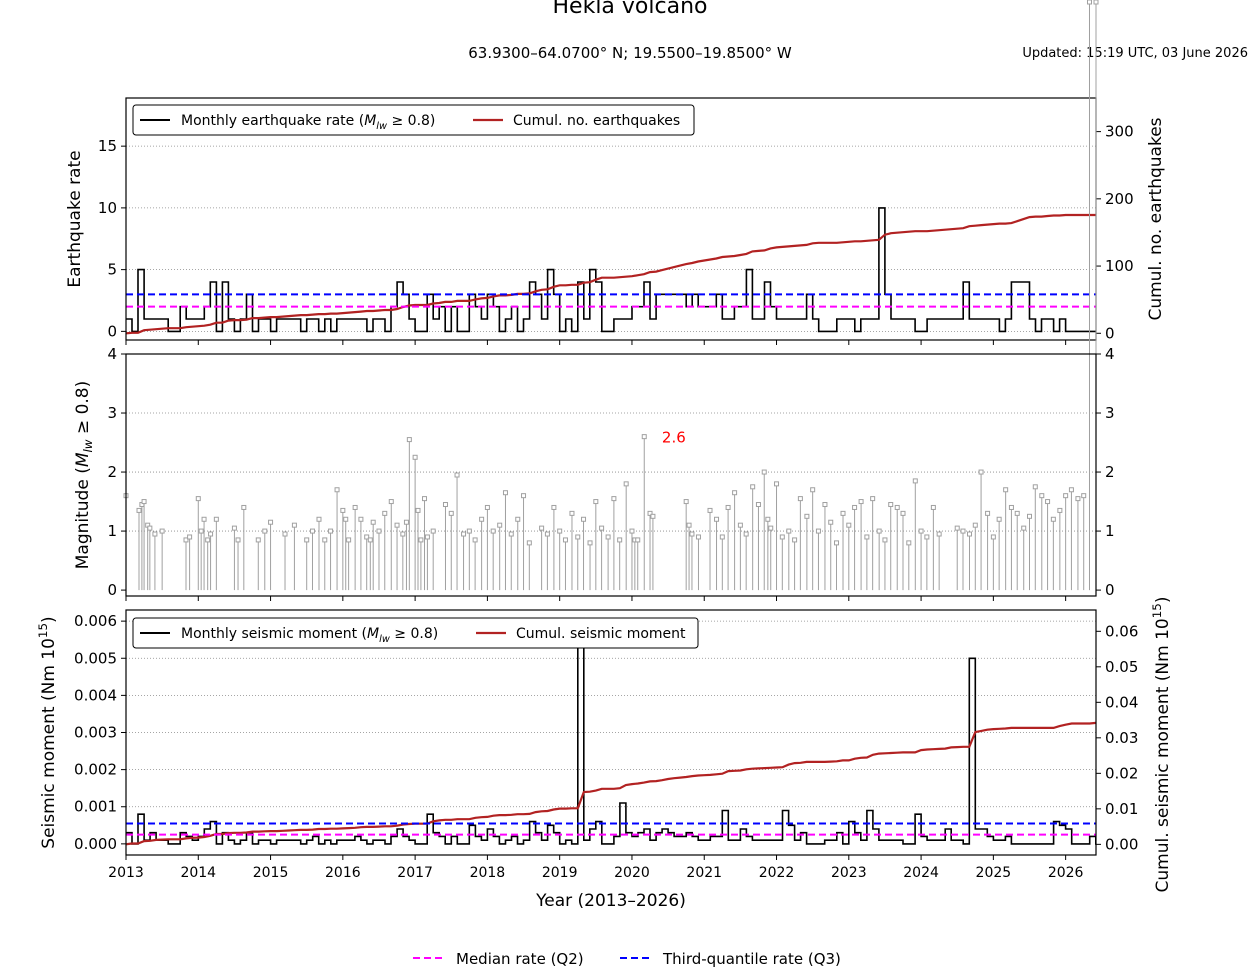  Describe the element at coordinates (308, 122) in the screenshot. I see `legend-monthly-label: Monthly earthquake rate (Mlw ≥ 0.8)` at that location.